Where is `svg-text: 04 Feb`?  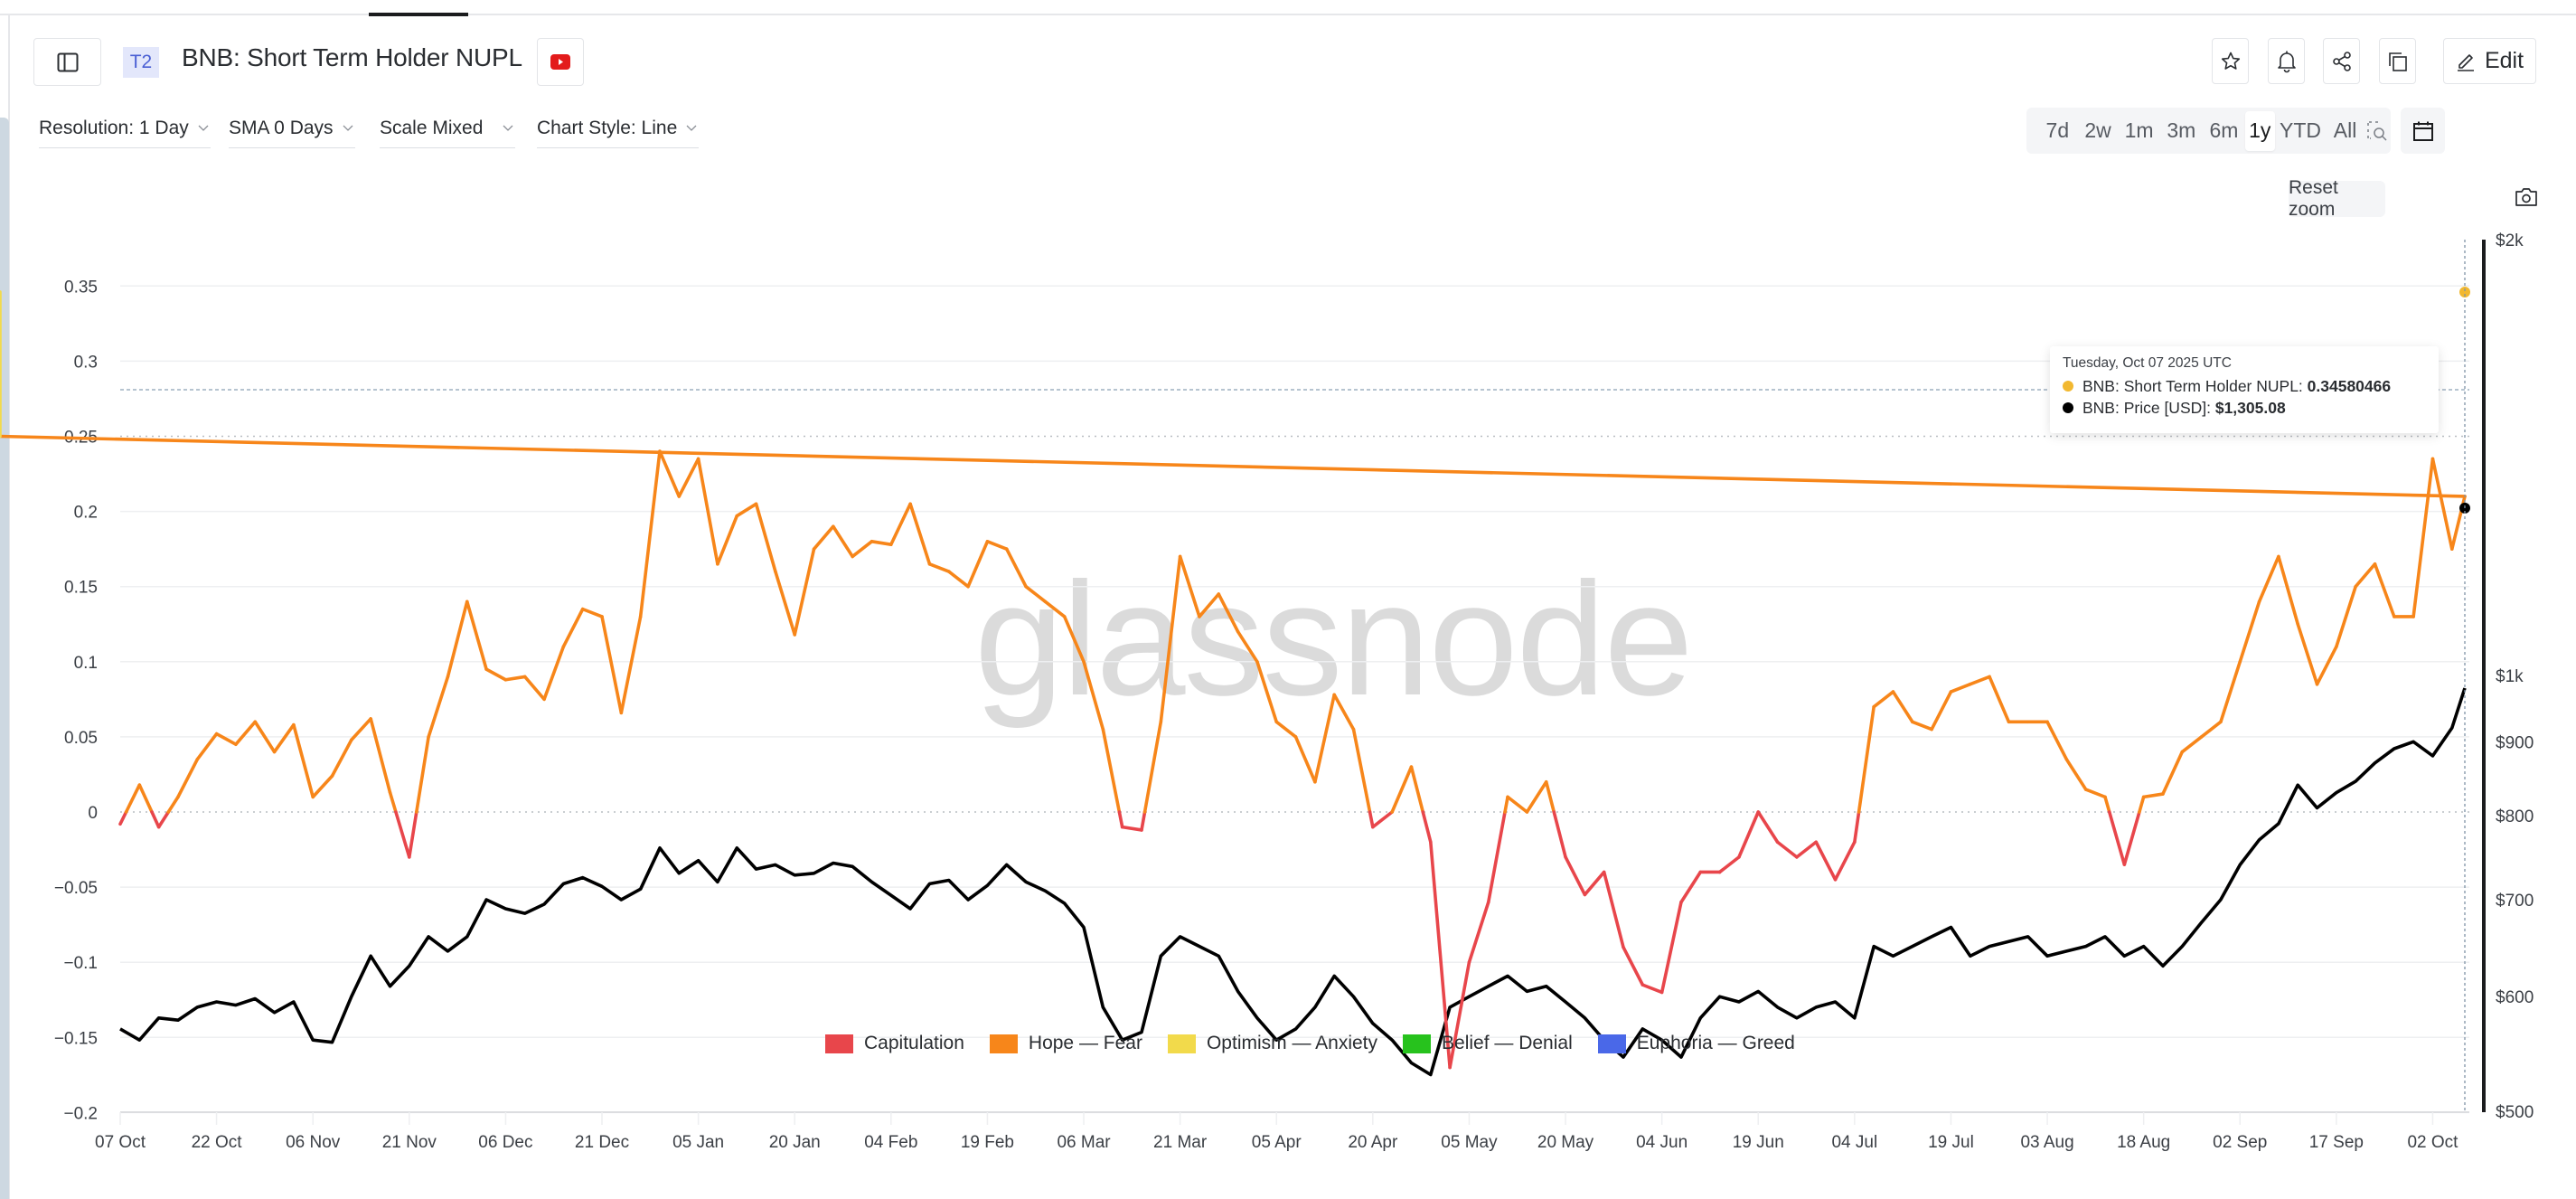
svg-text: 04 Feb is located at coordinates (890, 1142).